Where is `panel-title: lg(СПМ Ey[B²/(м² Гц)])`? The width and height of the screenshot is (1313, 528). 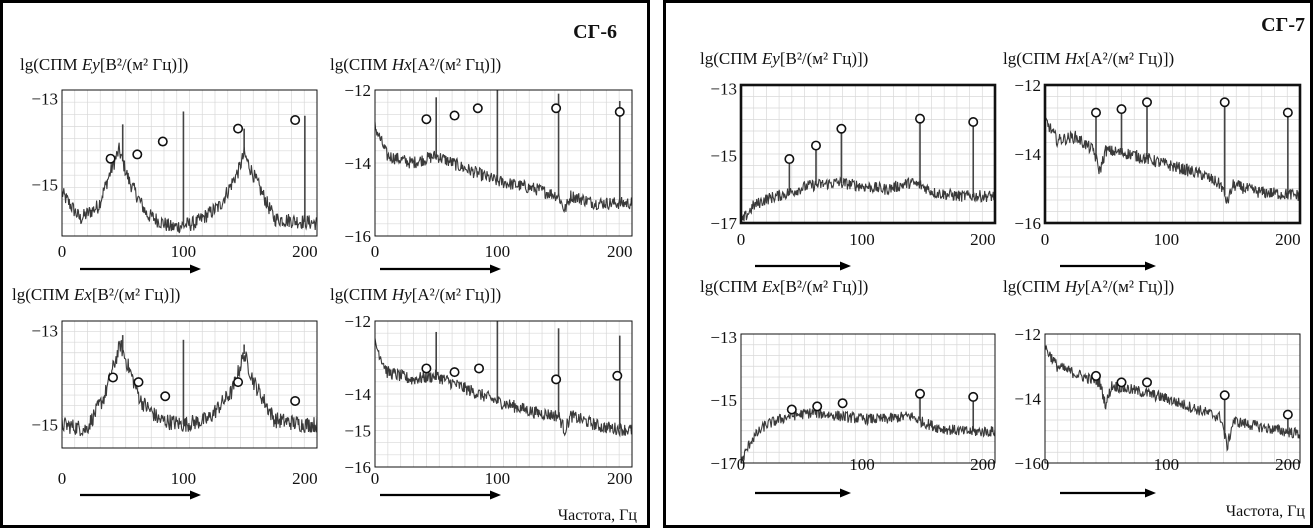 panel-title: lg(СПМ Ey[B²/(м² Гц)]) is located at coordinates (104, 64).